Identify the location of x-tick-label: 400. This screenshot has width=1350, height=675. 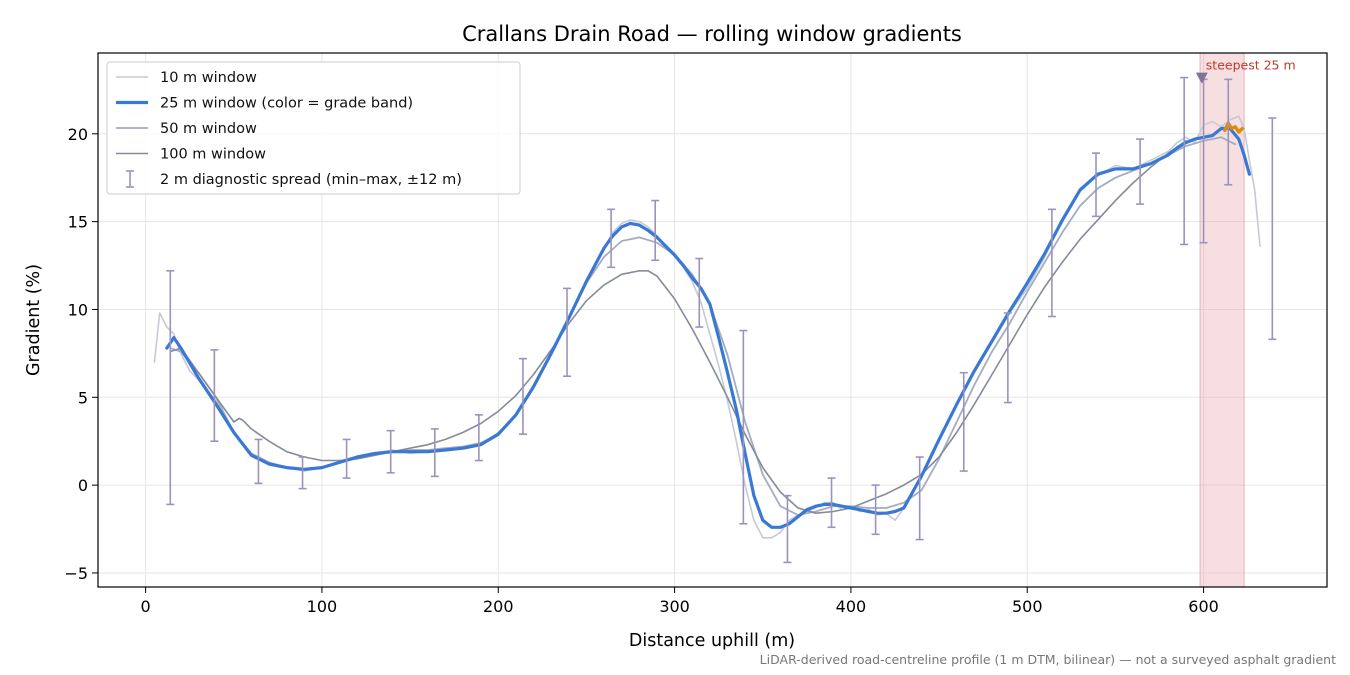
(851, 606).